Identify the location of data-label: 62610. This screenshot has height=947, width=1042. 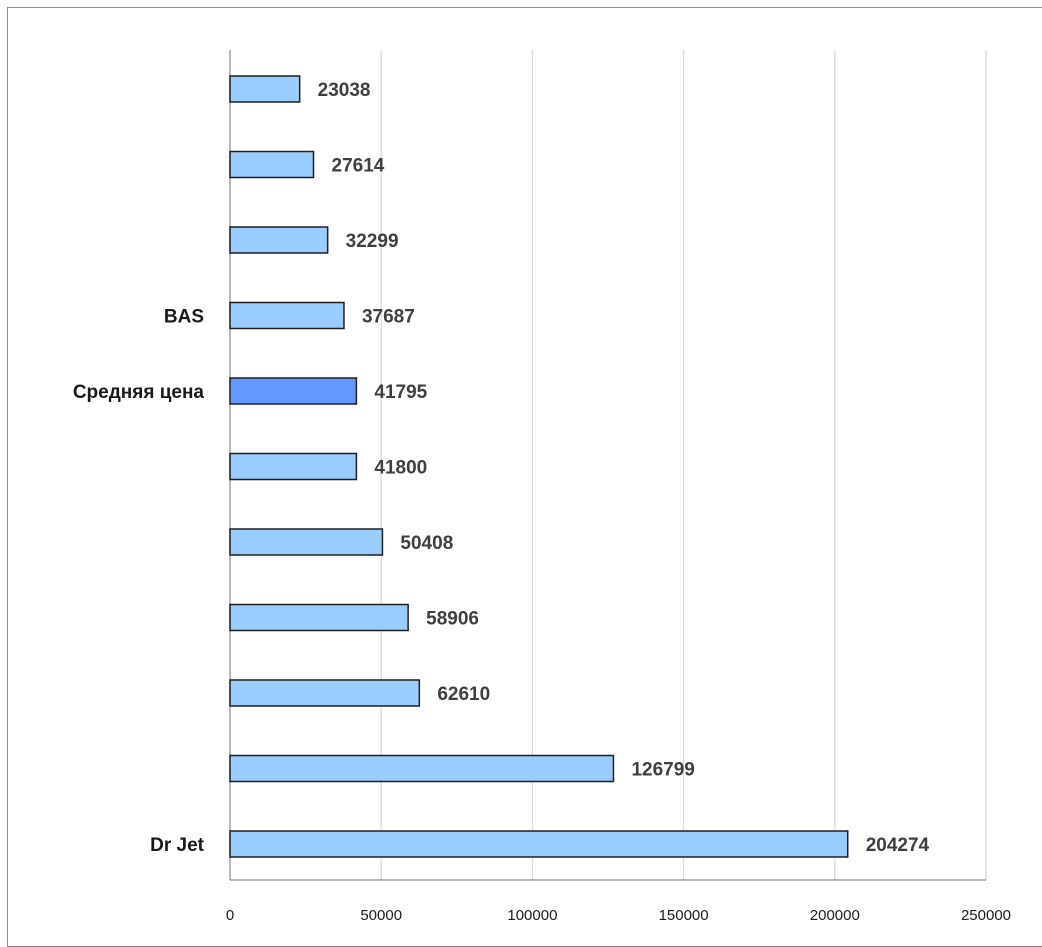
(463, 694).